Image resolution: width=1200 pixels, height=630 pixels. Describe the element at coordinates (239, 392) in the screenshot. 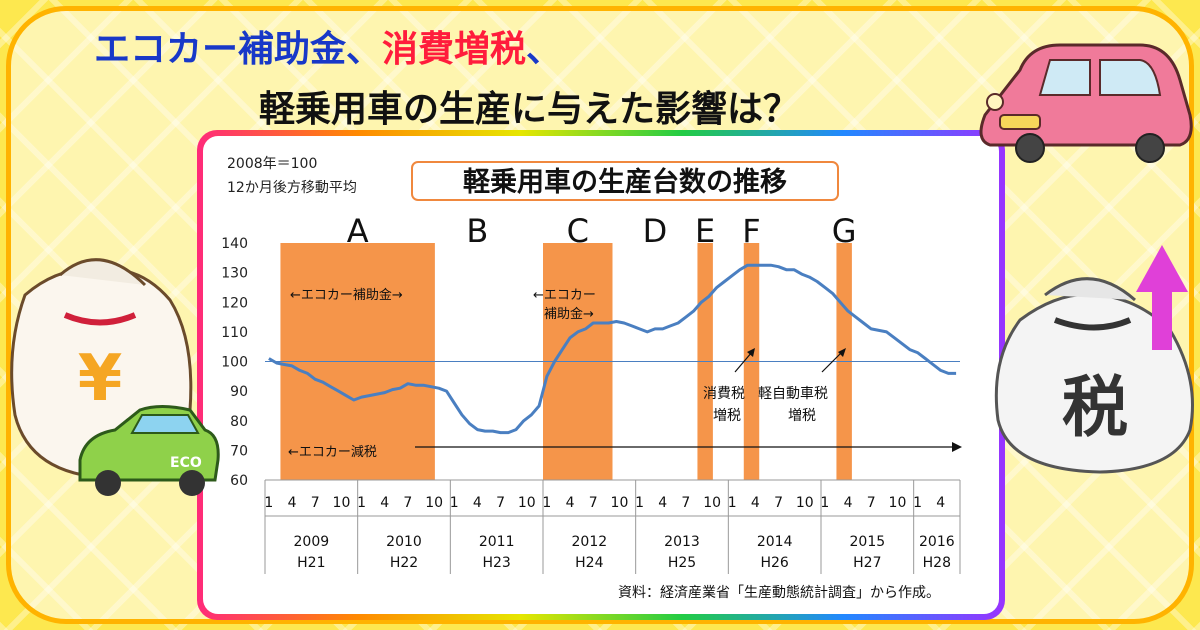

I see `y-tick-label: 90` at that location.